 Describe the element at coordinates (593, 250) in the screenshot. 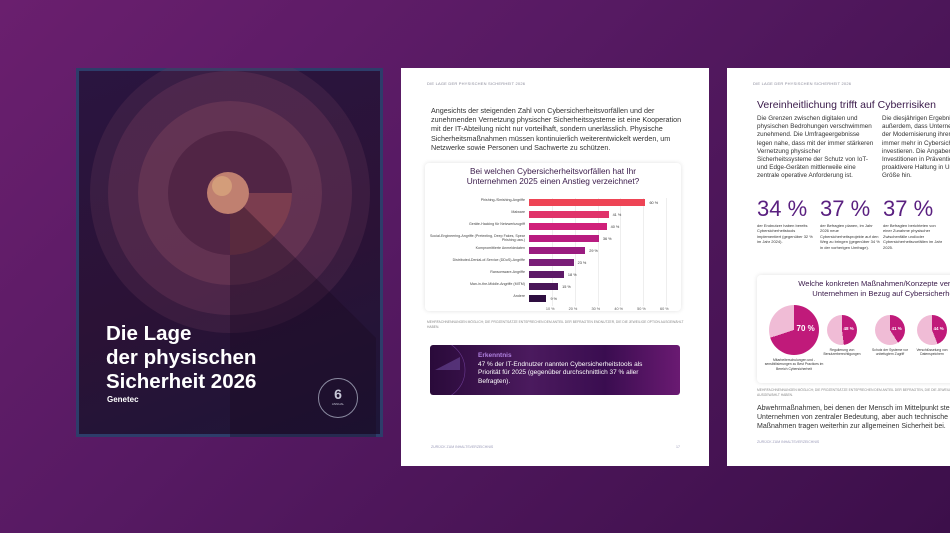

I see `bar-value-label: 29 %` at that location.